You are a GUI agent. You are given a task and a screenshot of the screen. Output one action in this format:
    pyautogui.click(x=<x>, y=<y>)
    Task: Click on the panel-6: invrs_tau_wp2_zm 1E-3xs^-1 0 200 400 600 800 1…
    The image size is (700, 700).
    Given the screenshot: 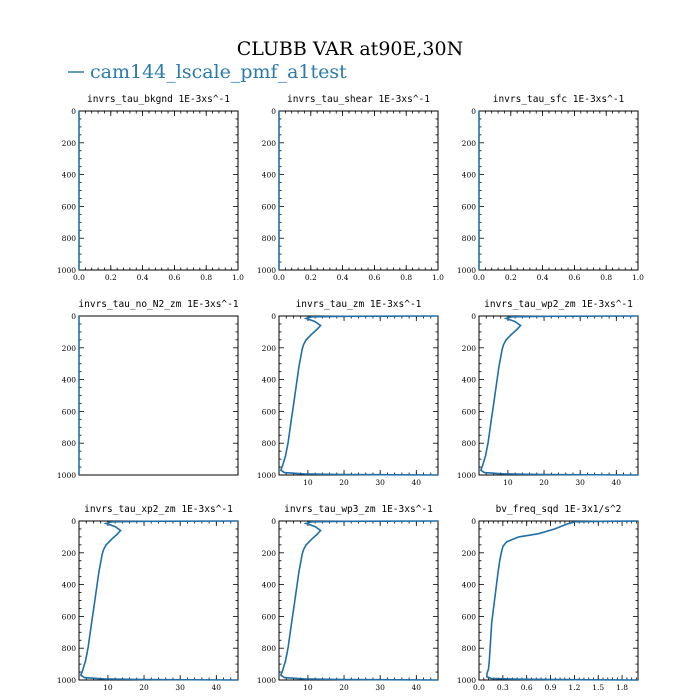 What is the action you would take?
    pyautogui.click(x=548, y=393)
    